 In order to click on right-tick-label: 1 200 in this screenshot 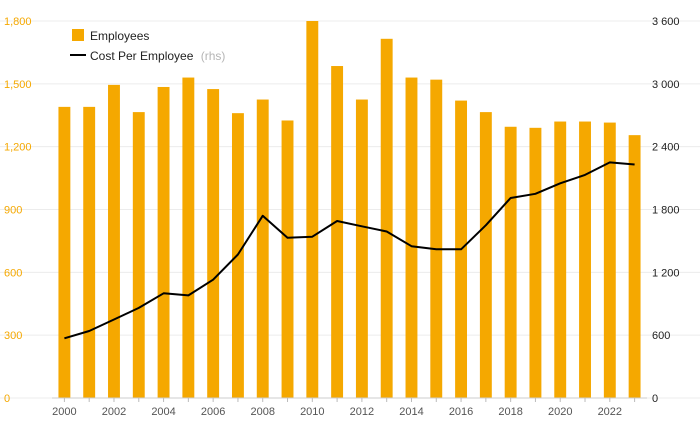, I will do `click(666, 273)`.